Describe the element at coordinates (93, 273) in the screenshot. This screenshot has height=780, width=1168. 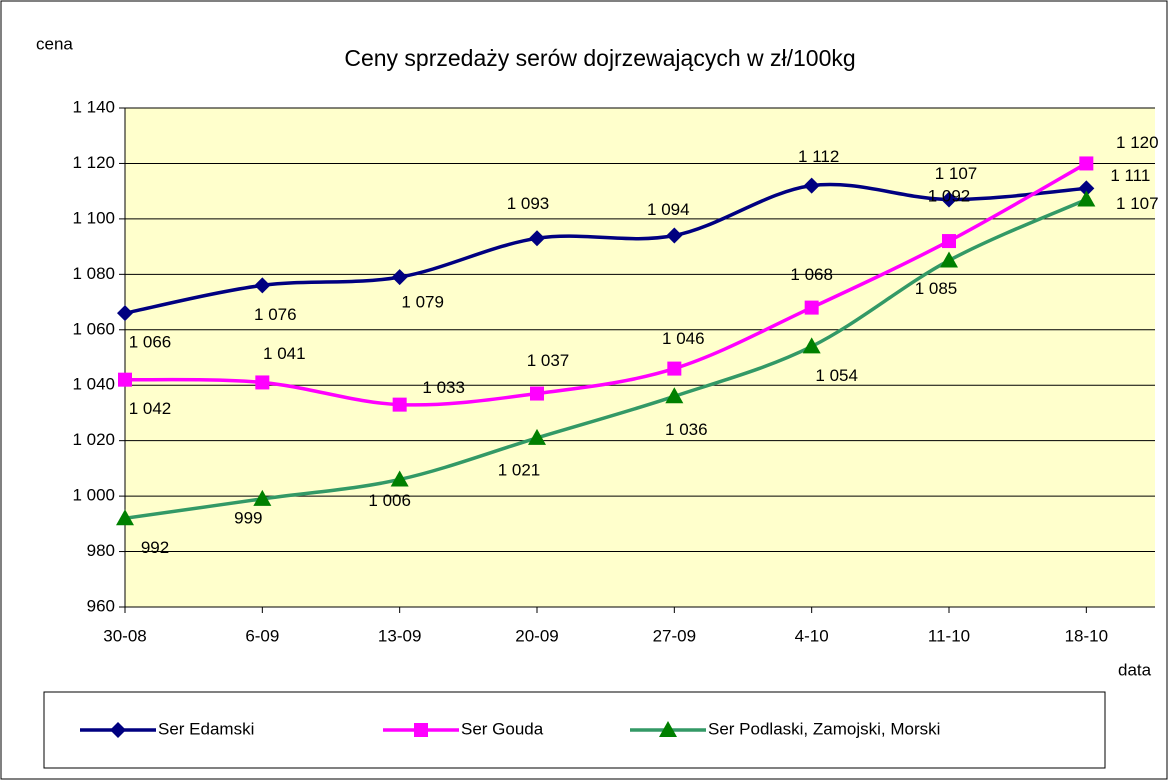
I see `y-tick-label: 1 080` at that location.